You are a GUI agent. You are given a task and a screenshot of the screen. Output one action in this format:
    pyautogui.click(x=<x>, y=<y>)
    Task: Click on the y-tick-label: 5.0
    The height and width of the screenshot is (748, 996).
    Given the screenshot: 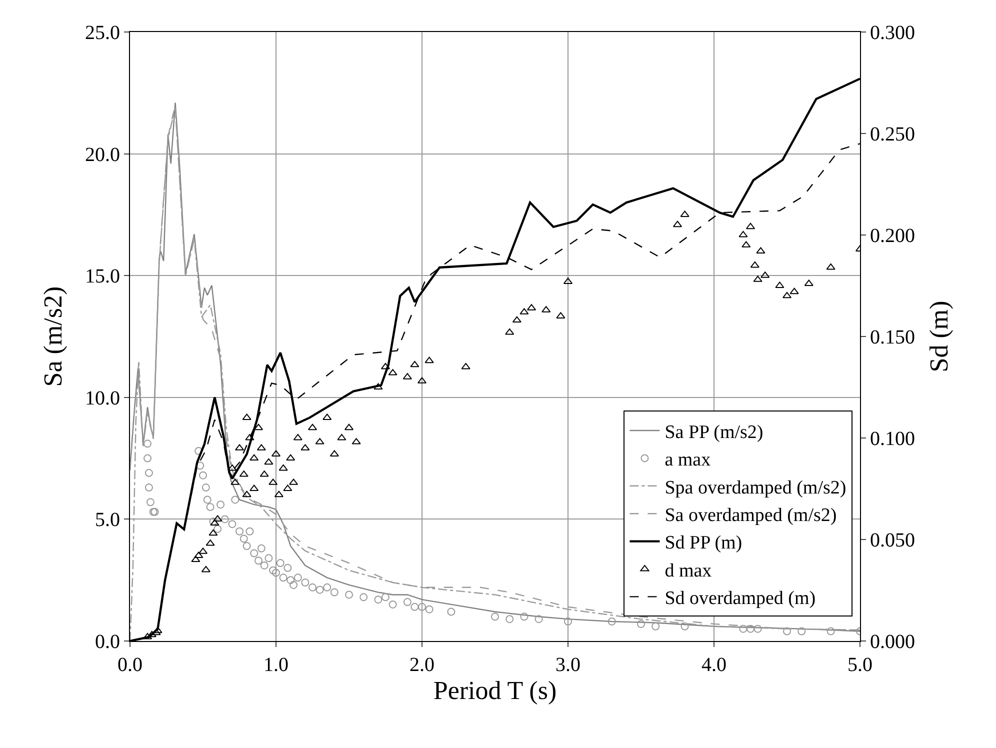 What is the action you would take?
    pyautogui.click(x=107, y=520)
    